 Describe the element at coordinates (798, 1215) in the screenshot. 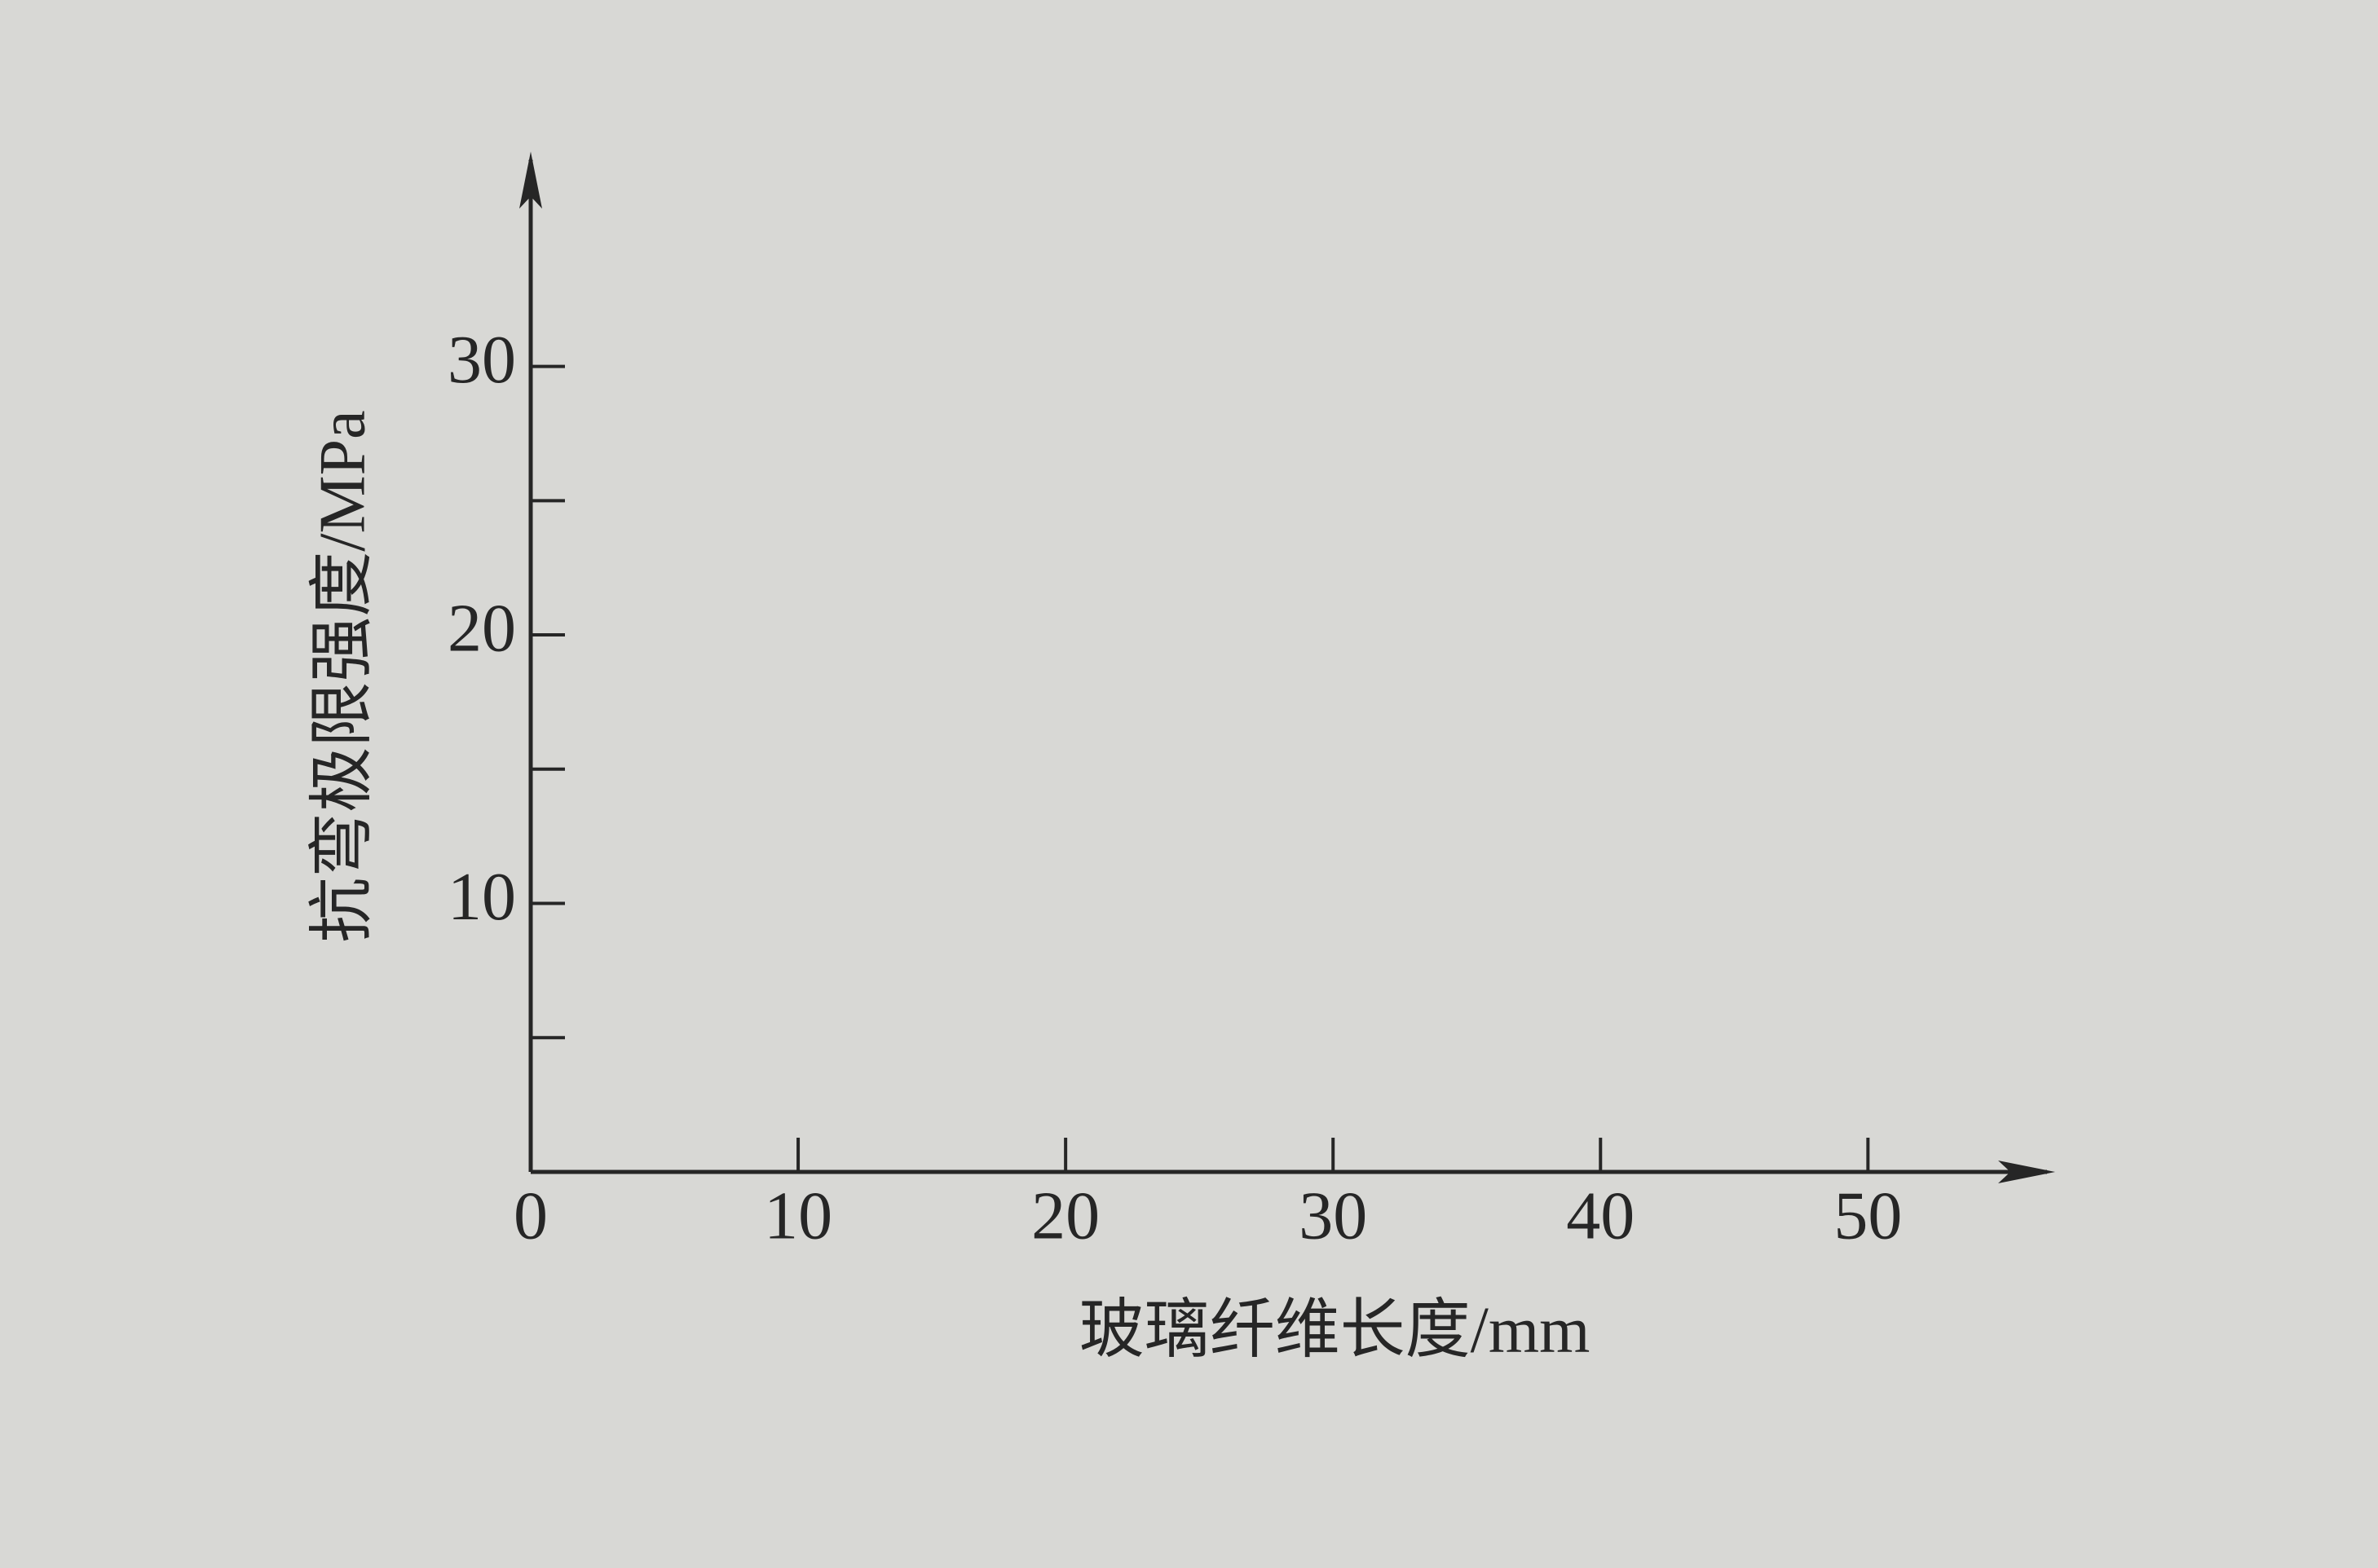

I see `x-tick-label: 10` at that location.